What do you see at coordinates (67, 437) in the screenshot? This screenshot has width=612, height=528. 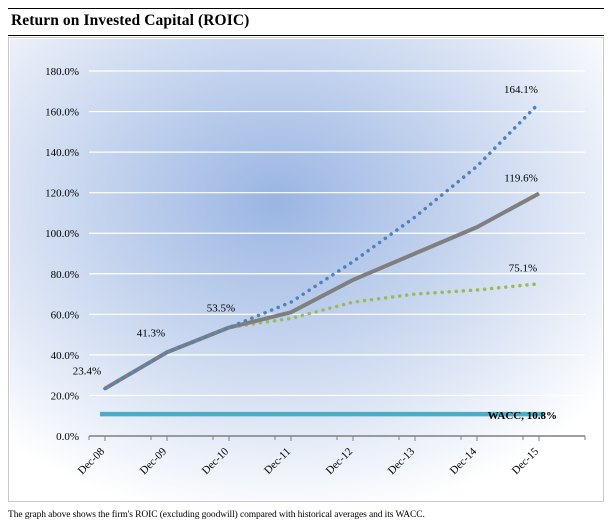 I see `y-tick-label: 0.0%` at bounding box center [67, 437].